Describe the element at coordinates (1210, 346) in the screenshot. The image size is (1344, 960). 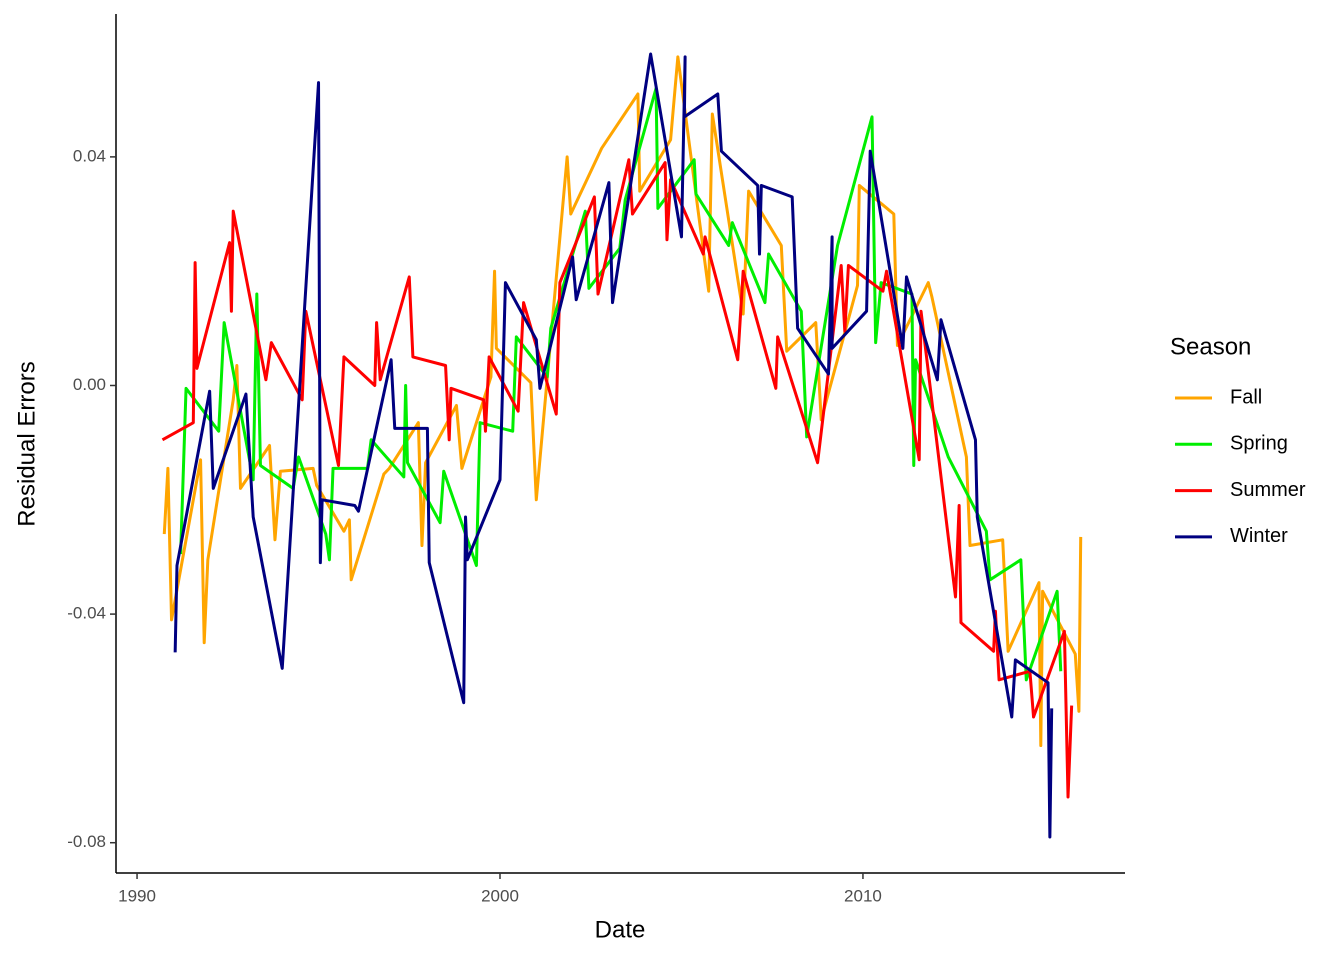
I see `legend-title: Season` at that location.